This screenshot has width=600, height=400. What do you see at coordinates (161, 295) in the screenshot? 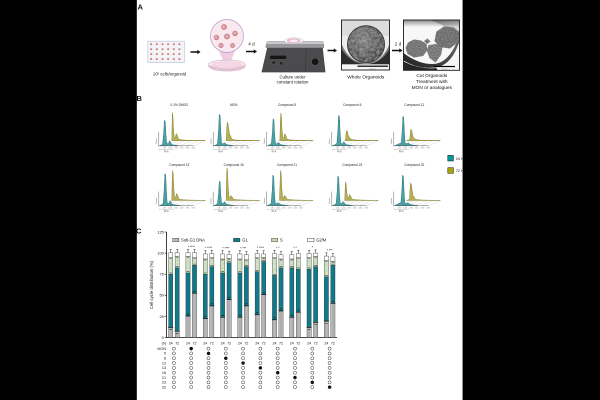
I see `svg-text: 50` at bounding box center [161, 295].